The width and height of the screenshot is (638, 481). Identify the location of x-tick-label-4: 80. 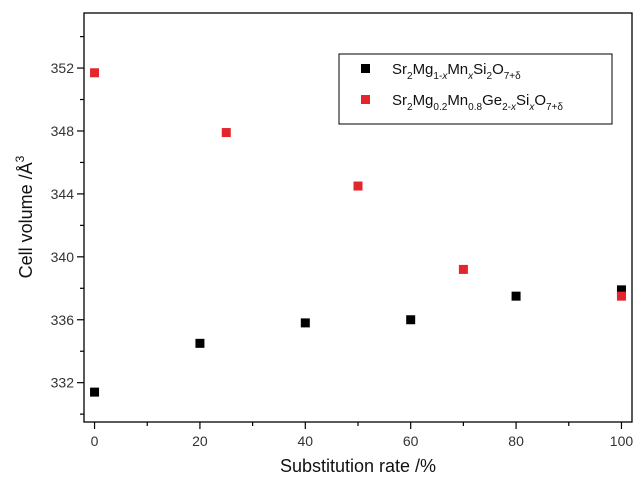
(516, 441).